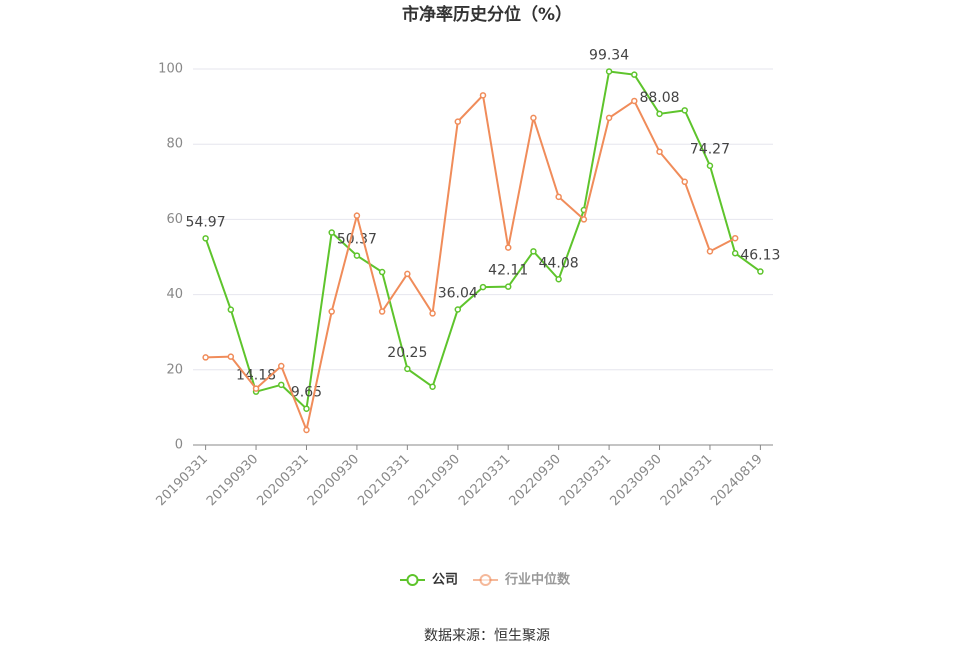 Image resolution: width=975 pixels, height=662 pixels. Describe the element at coordinates (182, 480) in the screenshot. I see `x-tick-label: 20190331` at that location.